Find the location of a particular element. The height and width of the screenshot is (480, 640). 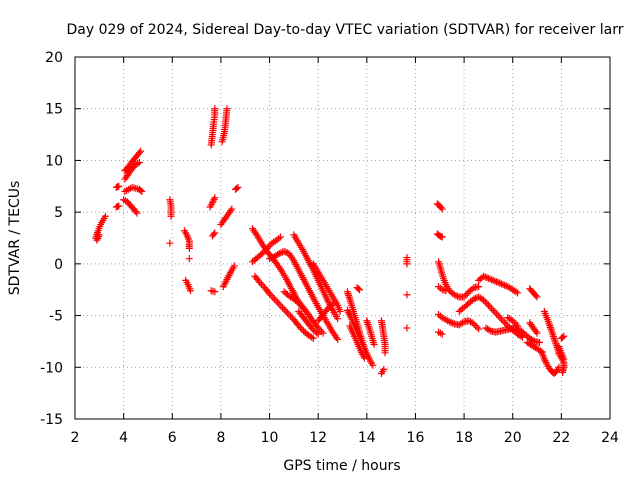

x-tick-label: 16 is located at coordinates (416, 438).